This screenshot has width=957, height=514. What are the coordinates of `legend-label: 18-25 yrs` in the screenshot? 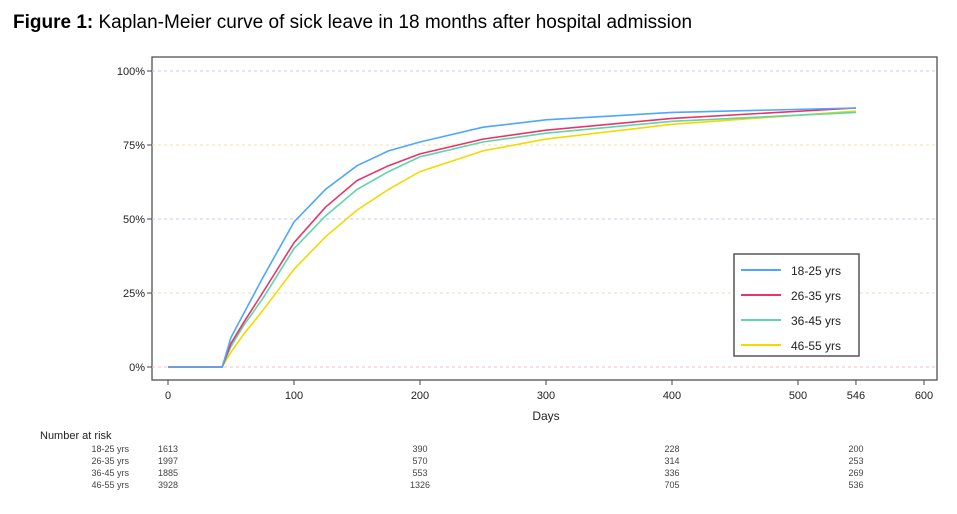 It's located at (816, 271).